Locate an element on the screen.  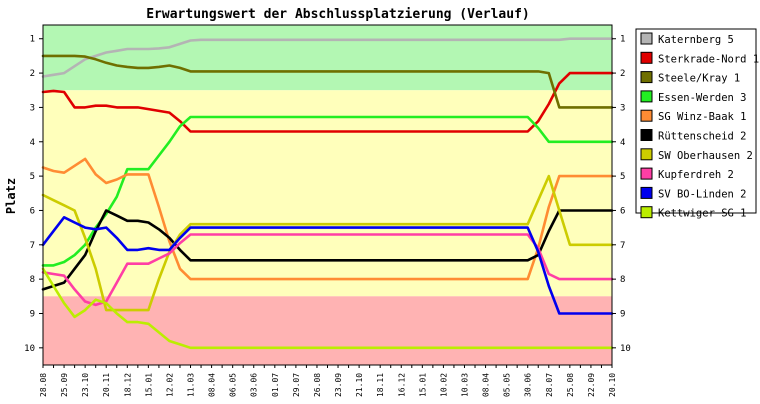
x-tick-label: 29.07 is located at coordinates (296, 385).